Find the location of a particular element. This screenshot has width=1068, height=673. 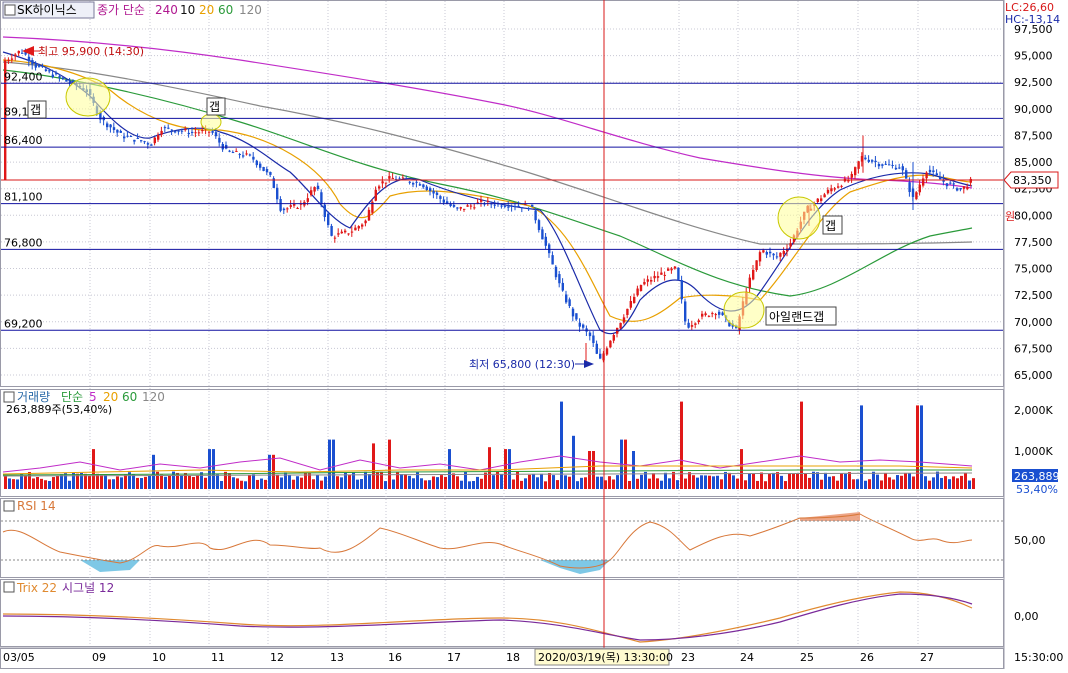

svg-text: 갭 is located at coordinates (35, 110).